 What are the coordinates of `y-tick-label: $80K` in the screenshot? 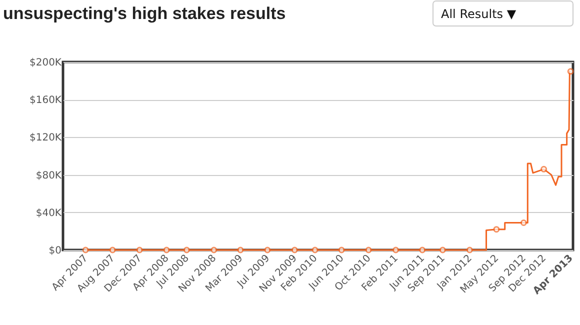 It's located at (49, 176).